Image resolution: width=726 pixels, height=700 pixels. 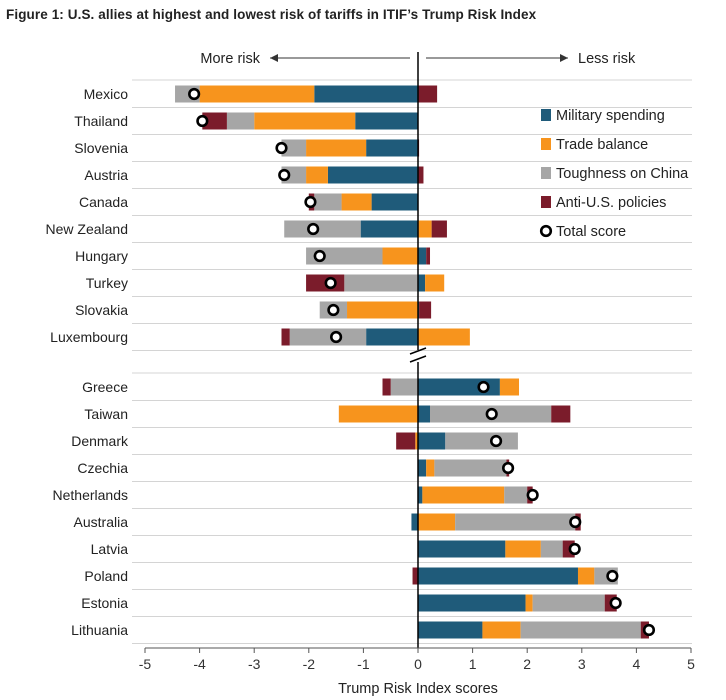 I want to click on legend-marker-total-score, so click(x=546, y=231).